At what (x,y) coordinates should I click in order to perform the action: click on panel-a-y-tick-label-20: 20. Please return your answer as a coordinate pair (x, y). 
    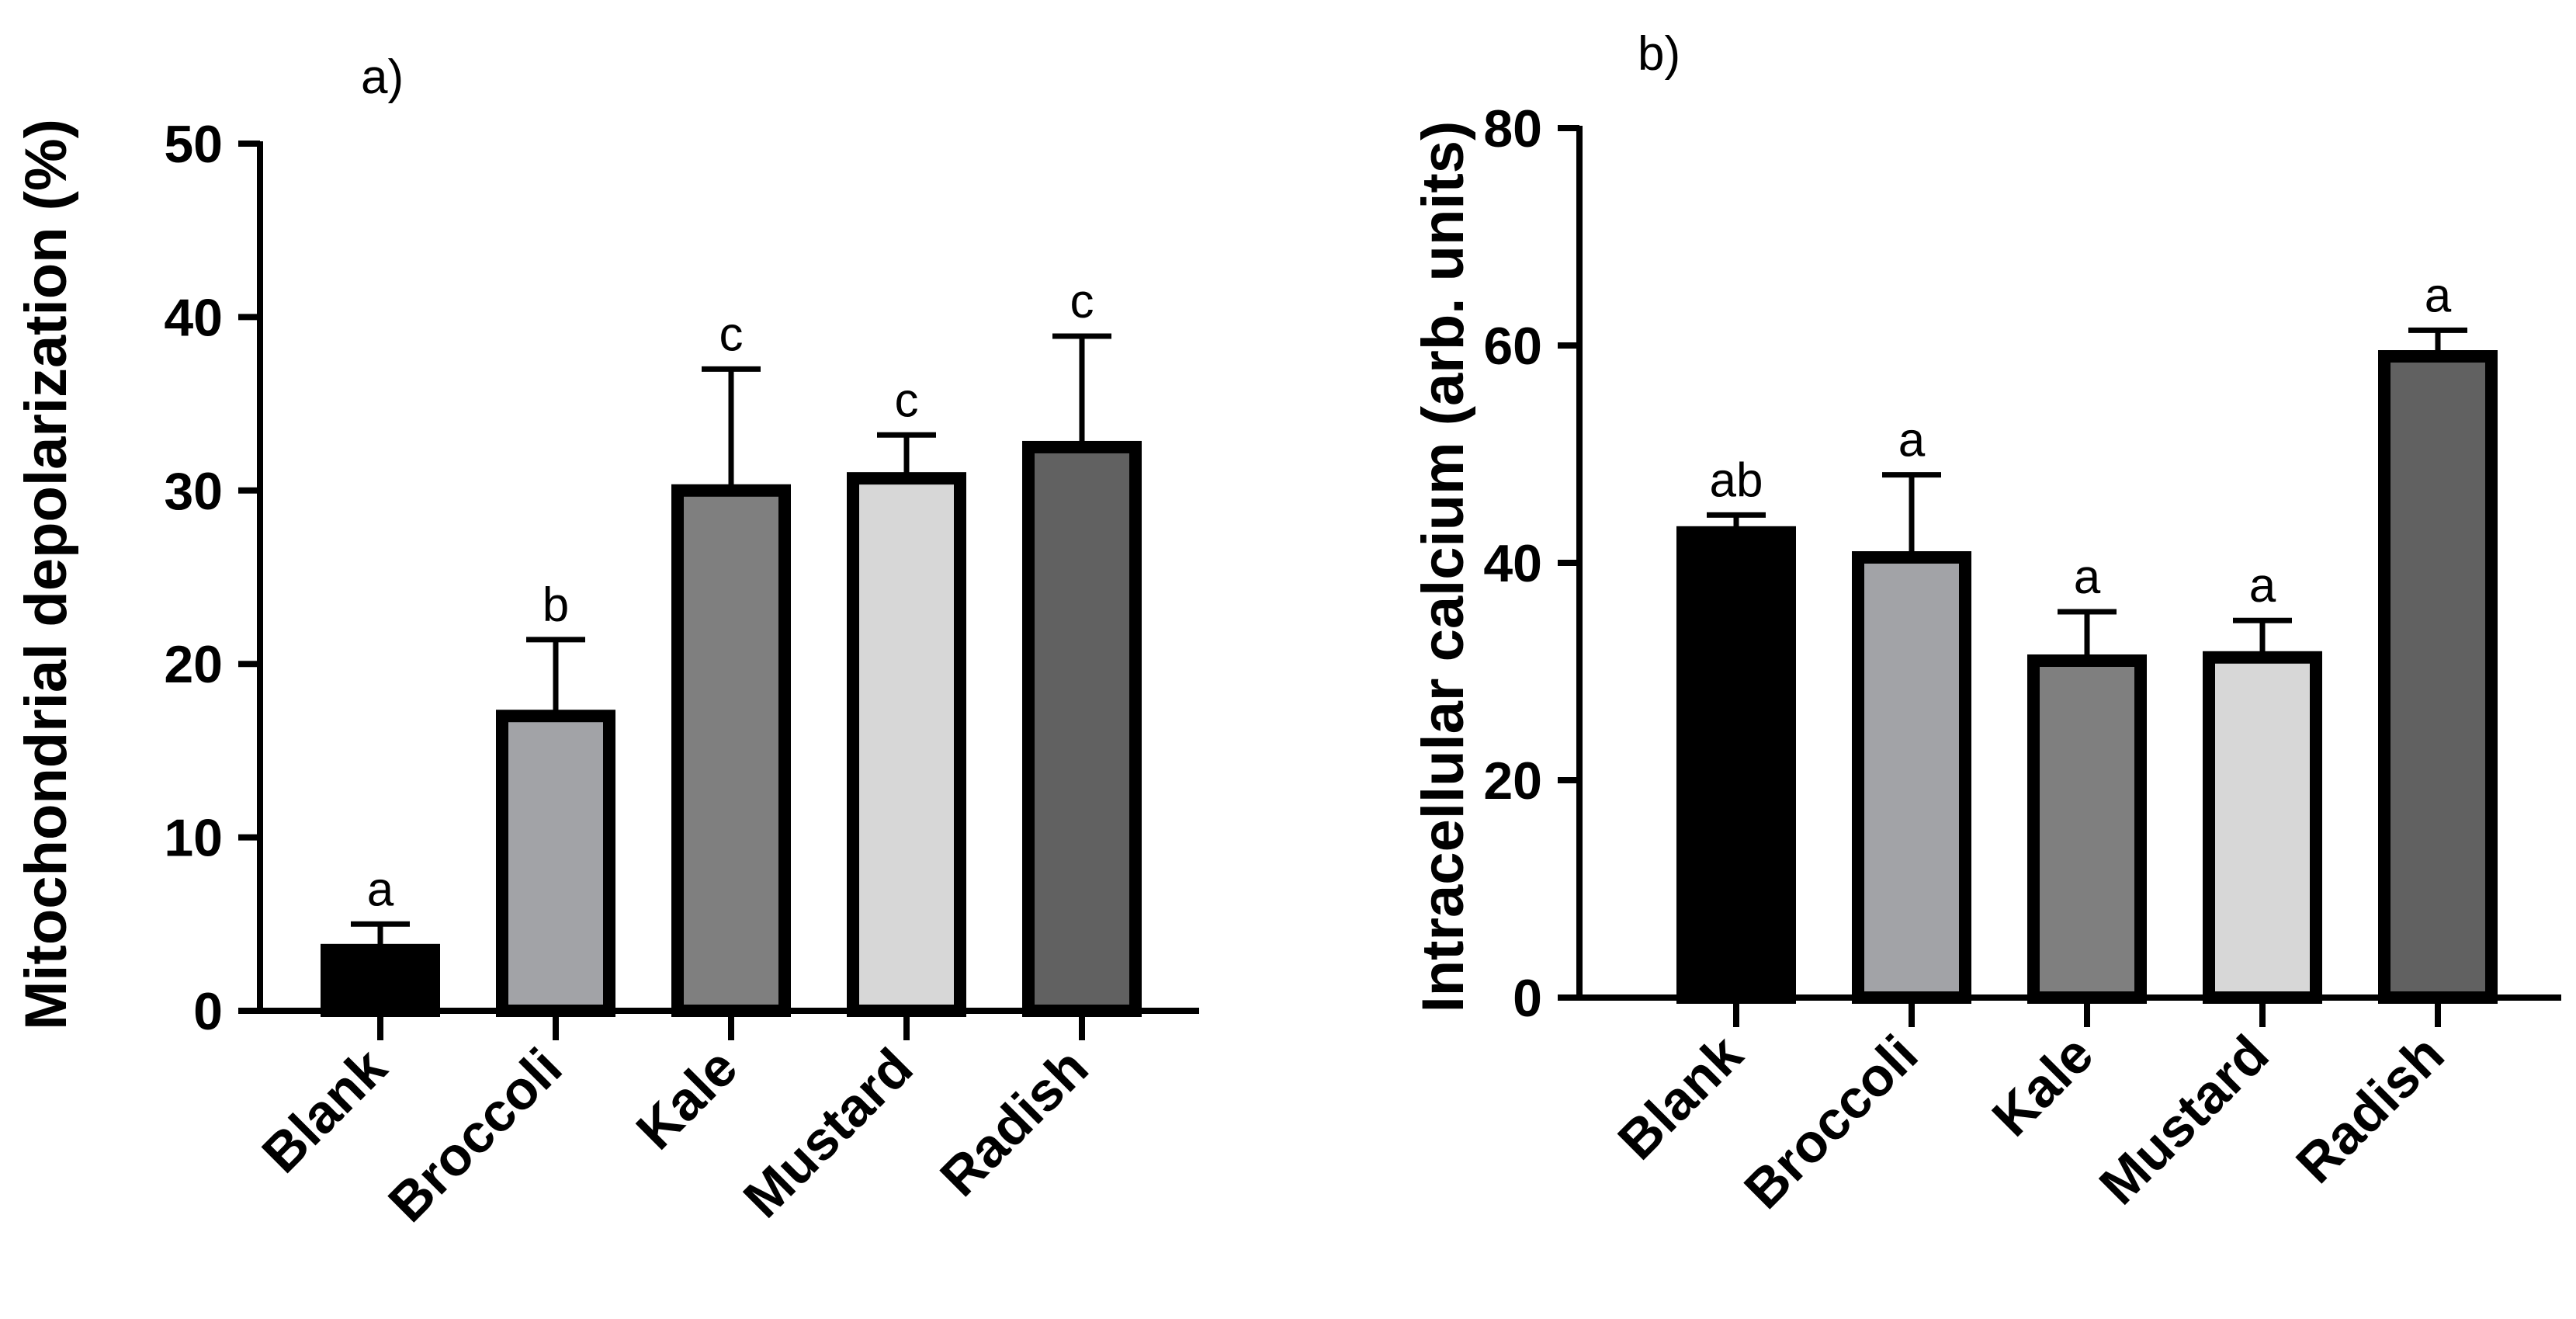
    Looking at the image, I should click on (193, 664).